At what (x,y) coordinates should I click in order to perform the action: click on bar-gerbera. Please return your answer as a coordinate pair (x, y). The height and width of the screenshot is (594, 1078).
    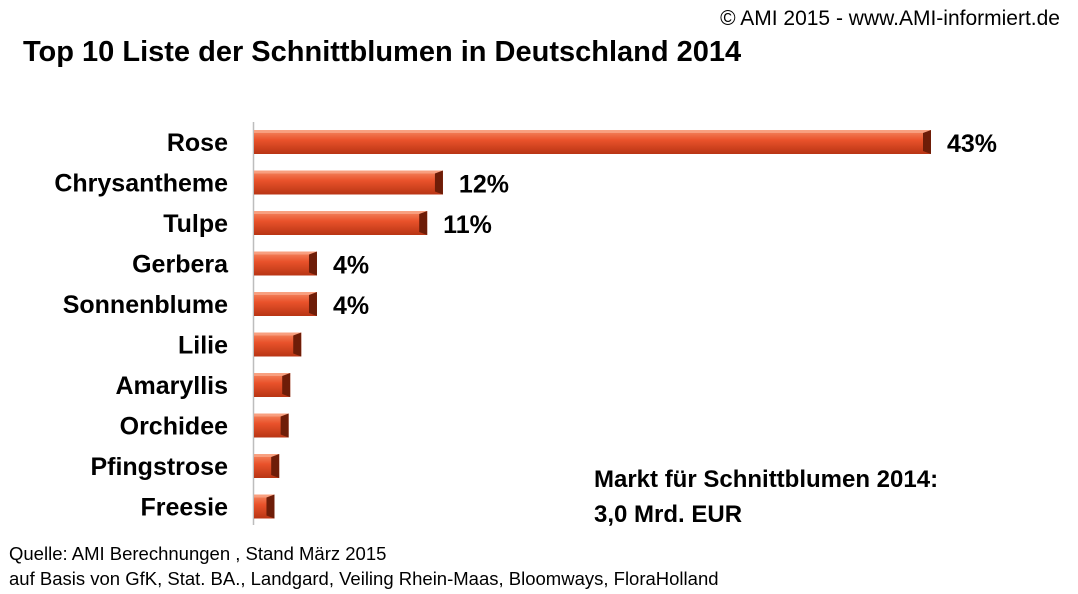
    Looking at the image, I should click on (285, 263).